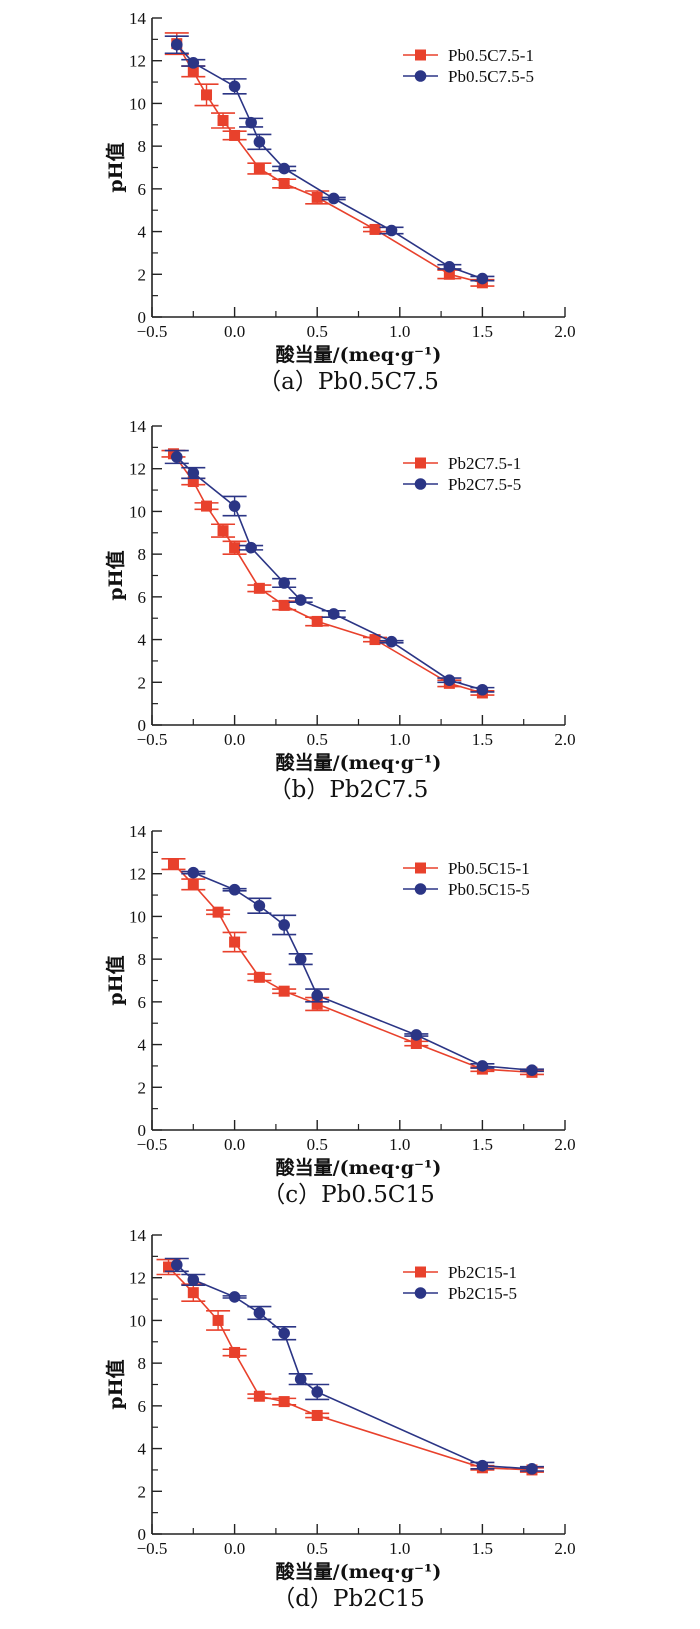 The width and height of the screenshot is (700, 1629). I want to click on legend-item: Pb0.5C15-5, so click(466, 889).